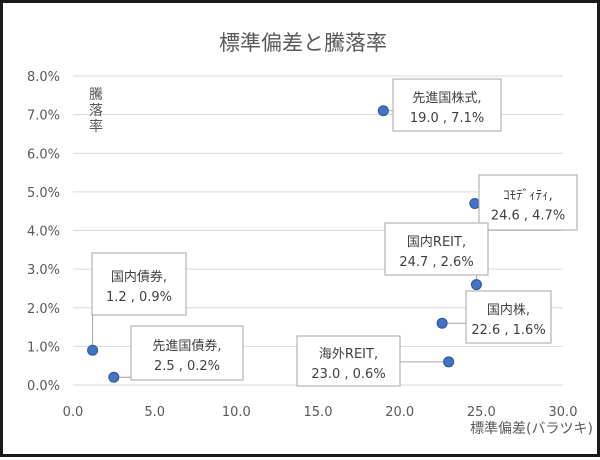 Image resolution: width=600 pixels, height=460 pixels. I want to click on callout-values: 19.0 , 7.1%, so click(447, 118).